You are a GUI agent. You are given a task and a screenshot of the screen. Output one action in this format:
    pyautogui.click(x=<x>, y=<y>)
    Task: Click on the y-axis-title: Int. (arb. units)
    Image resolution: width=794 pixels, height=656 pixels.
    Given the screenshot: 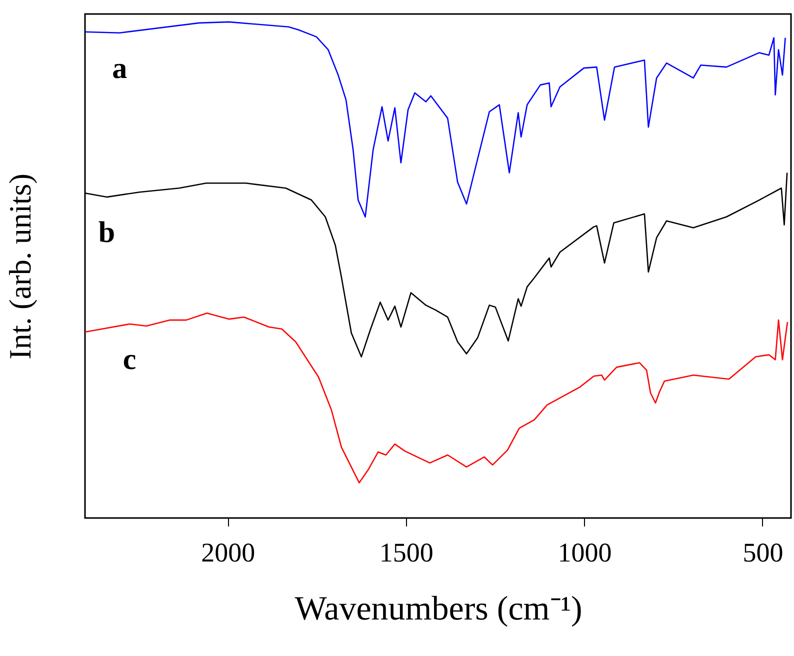 What is the action you would take?
    pyautogui.click(x=20, y=267)
    